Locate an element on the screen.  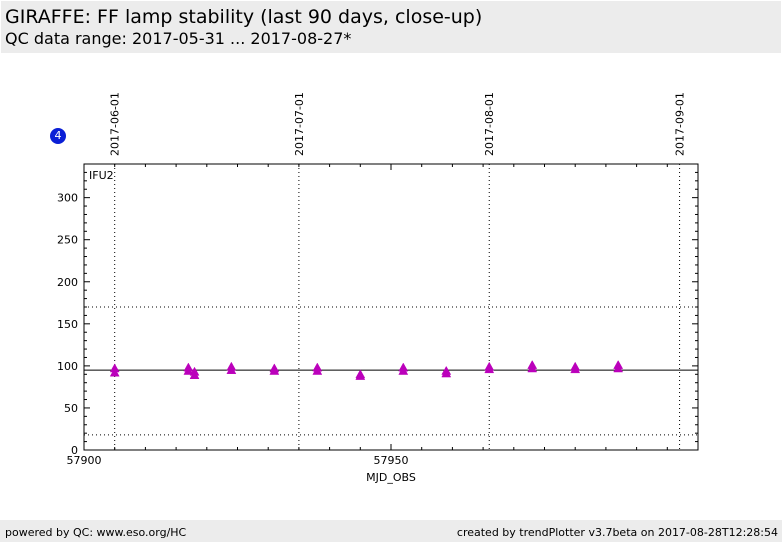
panel-label: IFU2 is located at coordinates (101, 175).